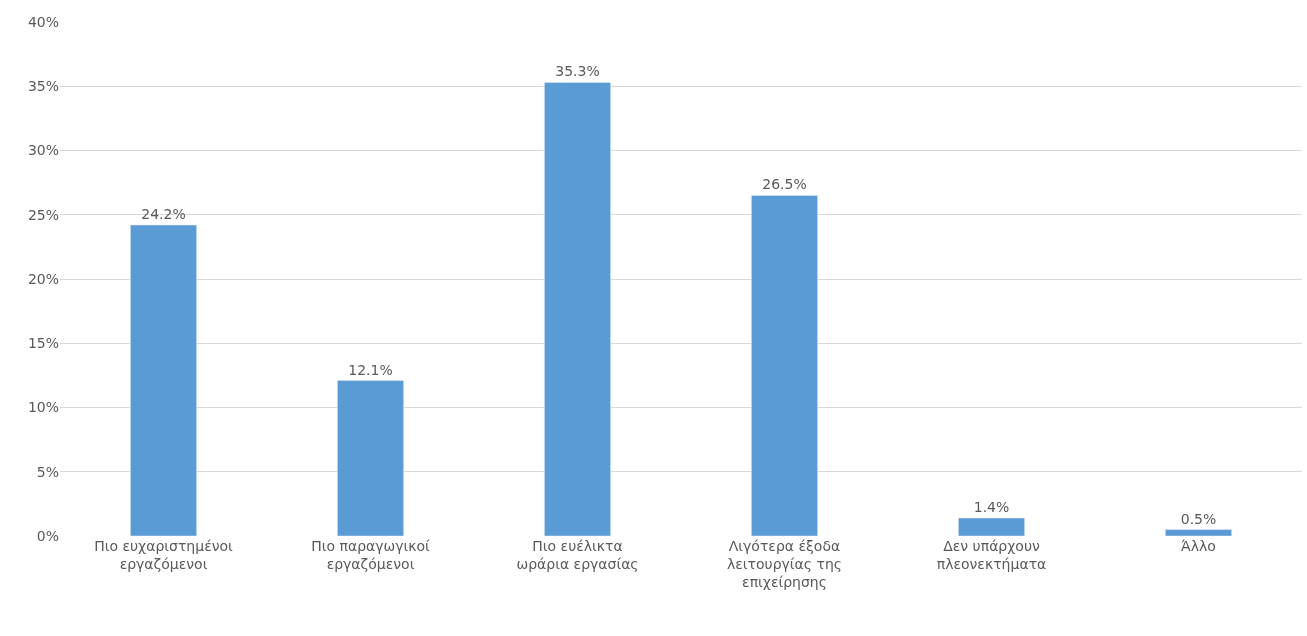 The height and width of the screenshot is (636, 1307). What do you see at coordinates (1198, 518) in the screenshot?
I see `data-label: 0.5%` at bounding box center [1198, 518].